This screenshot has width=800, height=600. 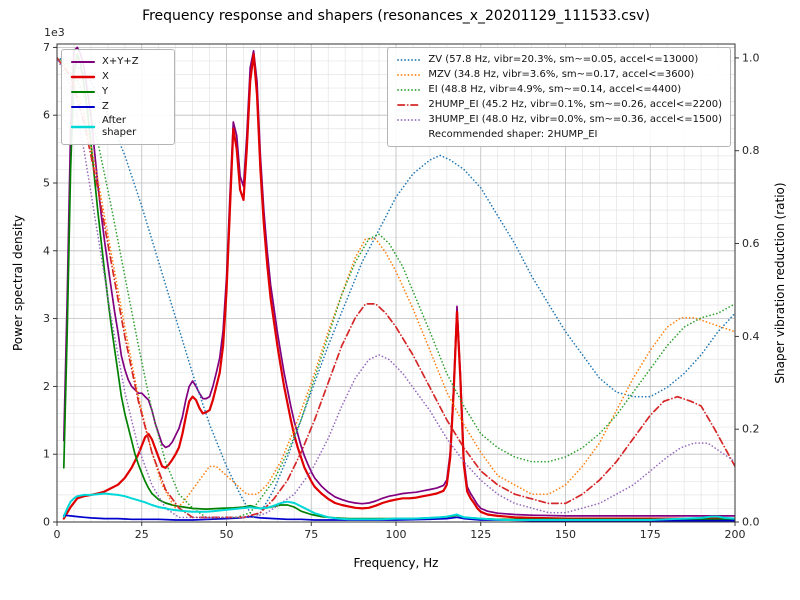 What do you see at coordinates (780, 283) in the screenshot?
I see `y-axis-label-right: Shaper vibration reduction (ratio)` at bounding box center [780, 283].